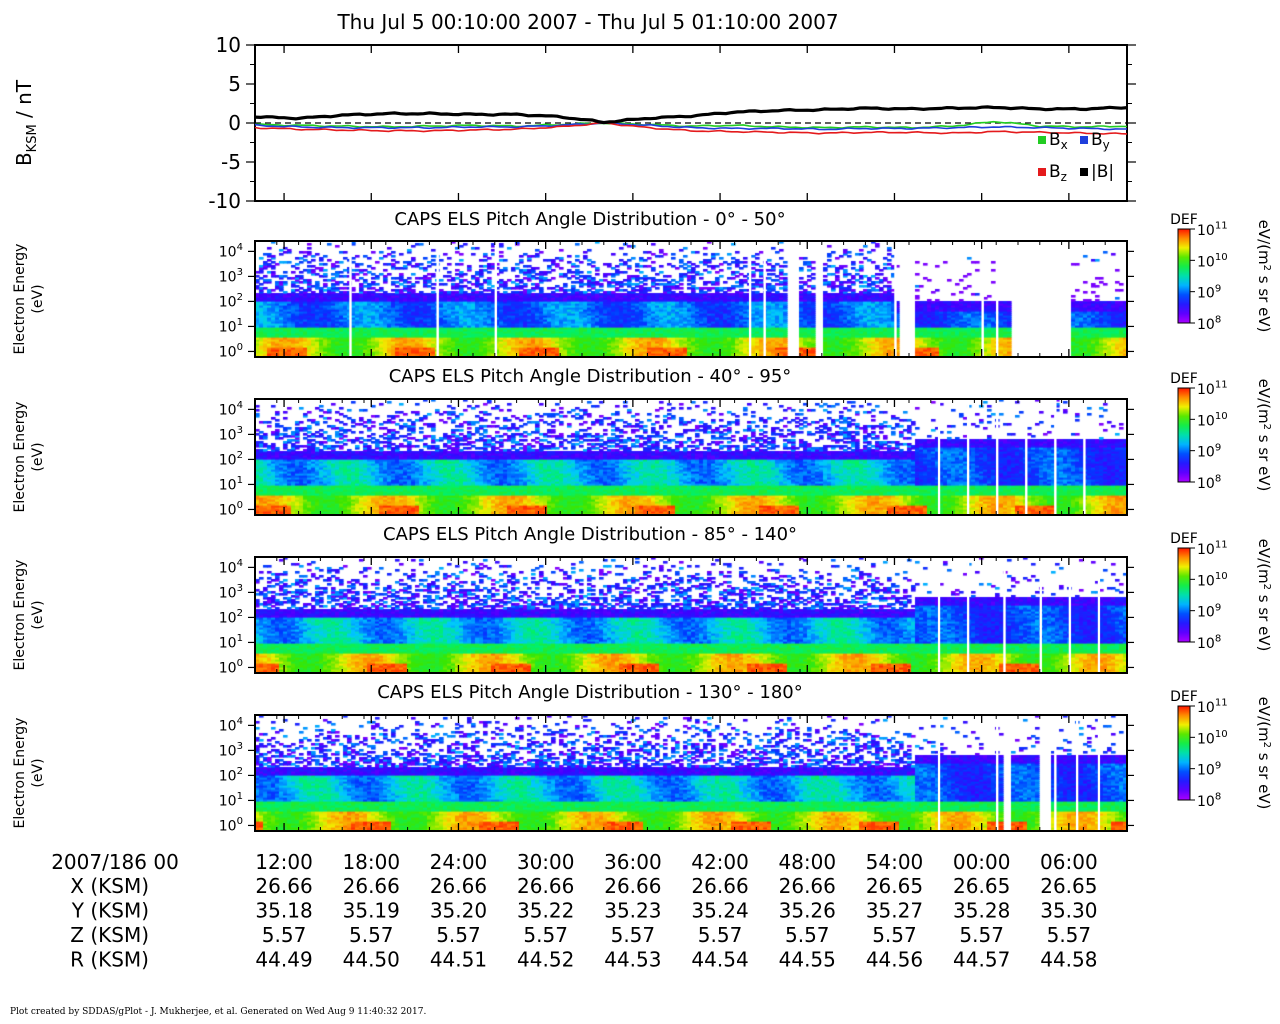 The height and width of the screenshot is (1024, 1280). Describe the element at coordinates (894, 911) in the screenshot. I see `ephemeris-value: 35.27` at that location.